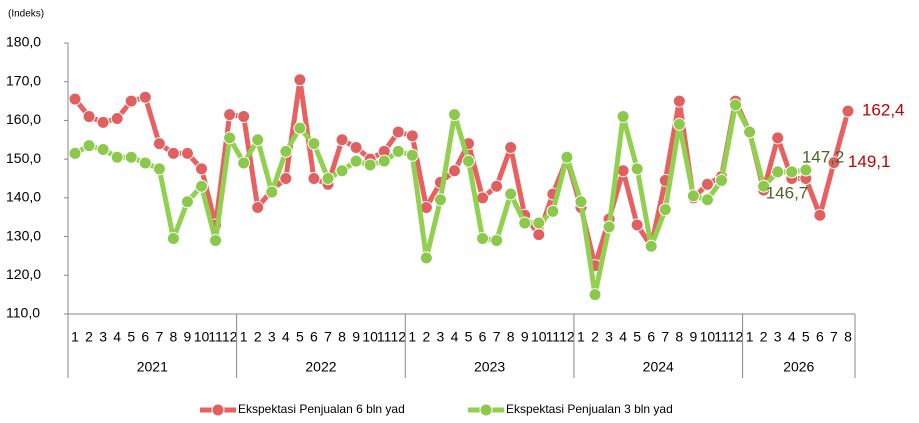  I want to click on x-group-label: 2021, so click(152, 367).